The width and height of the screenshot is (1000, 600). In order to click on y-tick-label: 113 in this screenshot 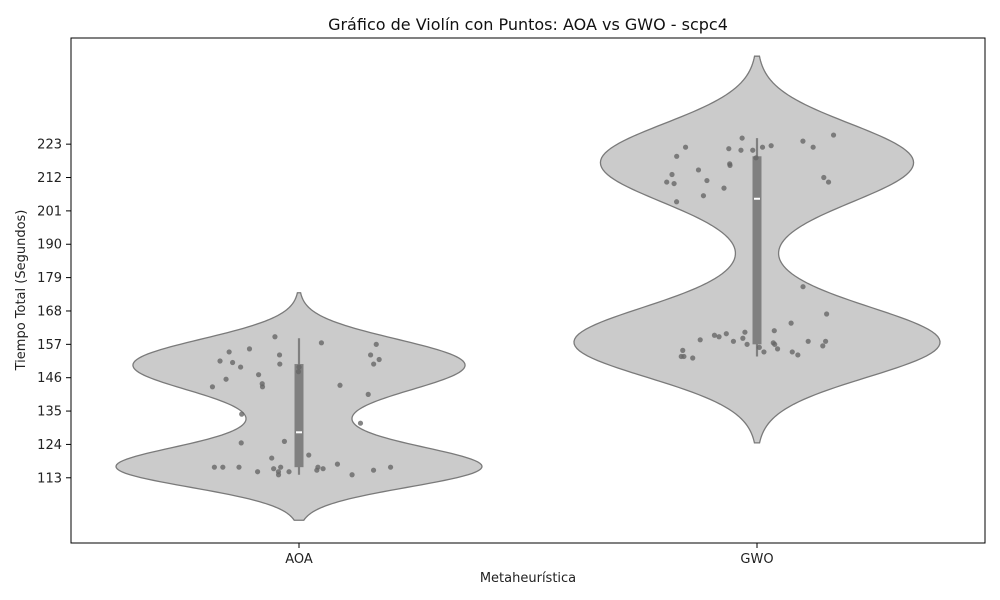, I will do `click(49, 478)`.